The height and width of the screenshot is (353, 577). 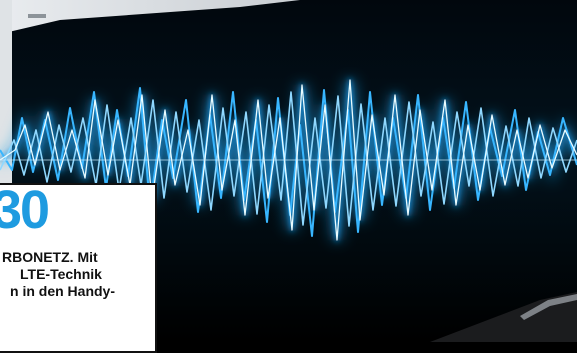 What do you see at coordinates (38, 257) in the screenshot?
I see `callout-line-1-bold: RBONETZ.` at bounding box center [38, 257].